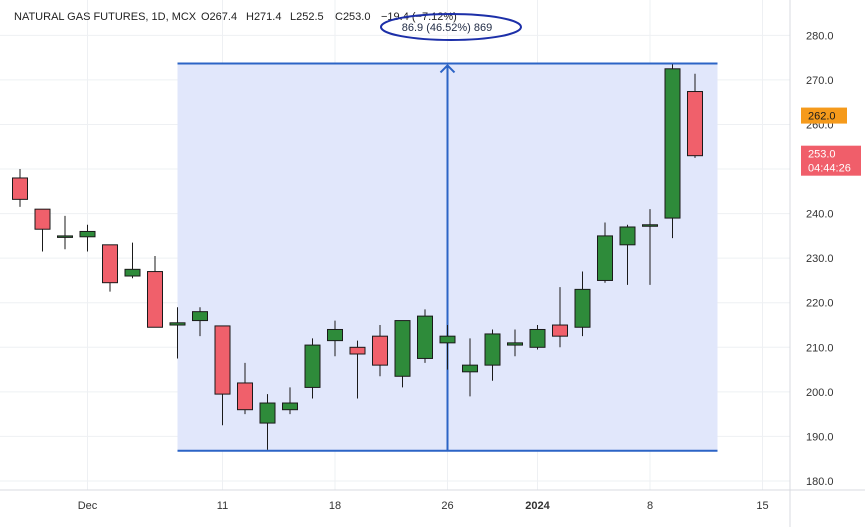  What do you see at coordinates (222, 506) in the screenshot?
I see `x-tick-label: 11` at bounding box center [222, 506].